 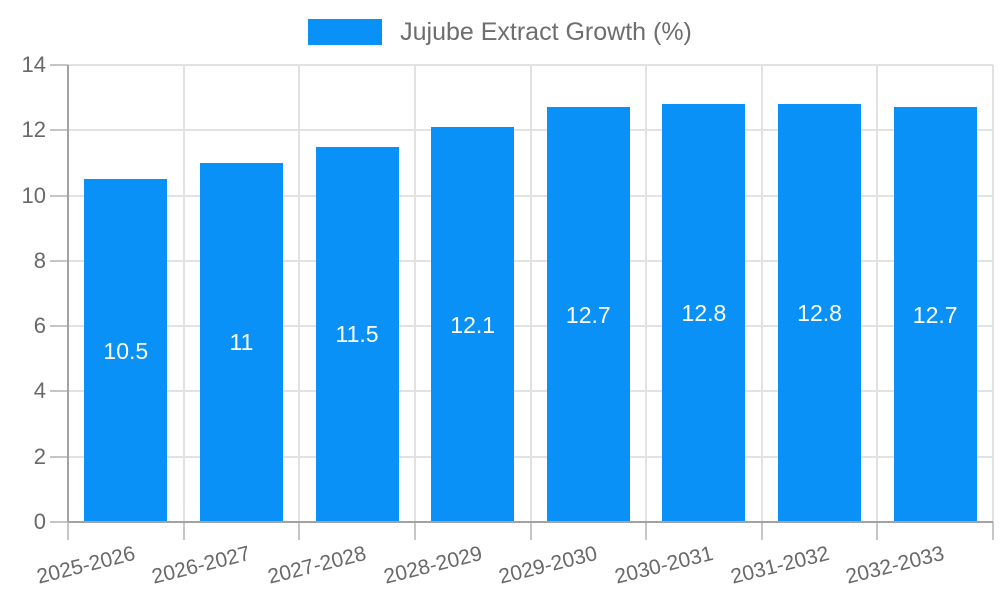 What do you see at coordinates (33, 130) in the screenshot?
I see `y-axis-label: 12` at bounding box center [33, 130].